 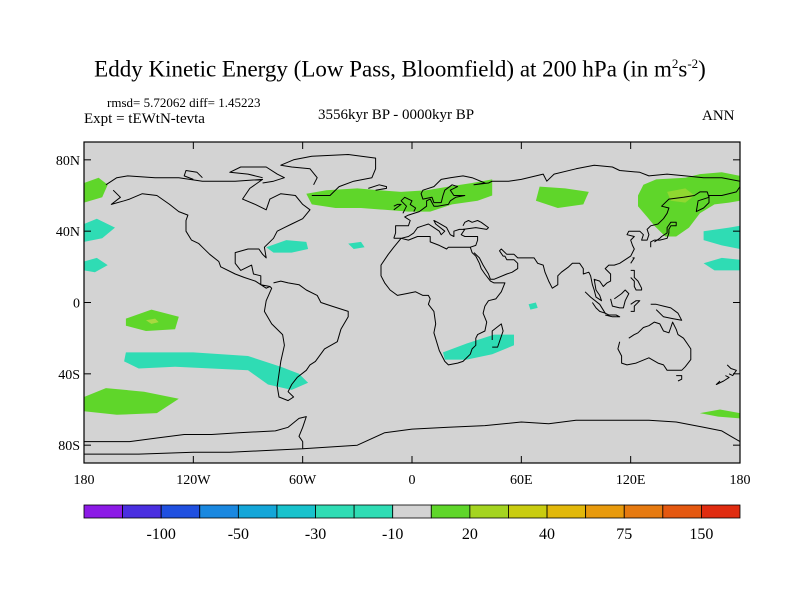 I want to click on anomaly-region-north-pacific-west, so click(x=689, y=204).